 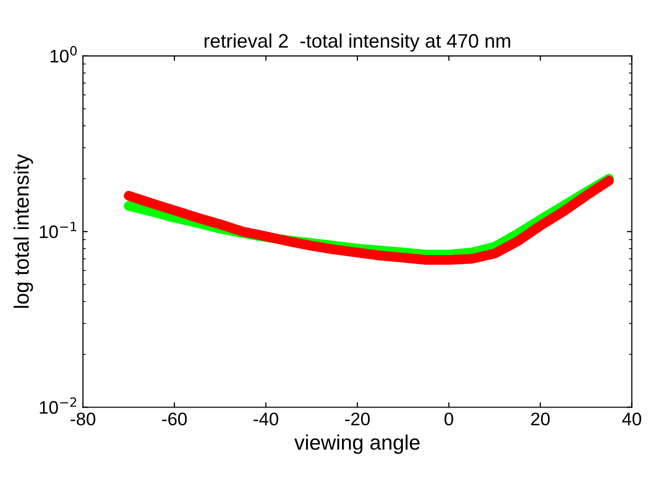 I want to click on y-axis-title: log total intensity, so click(x=23, y=231).